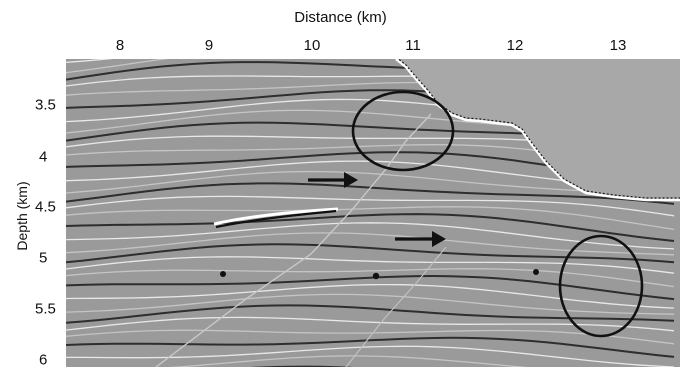  I want to click on x-tick-label: 11, so click(413, 45).